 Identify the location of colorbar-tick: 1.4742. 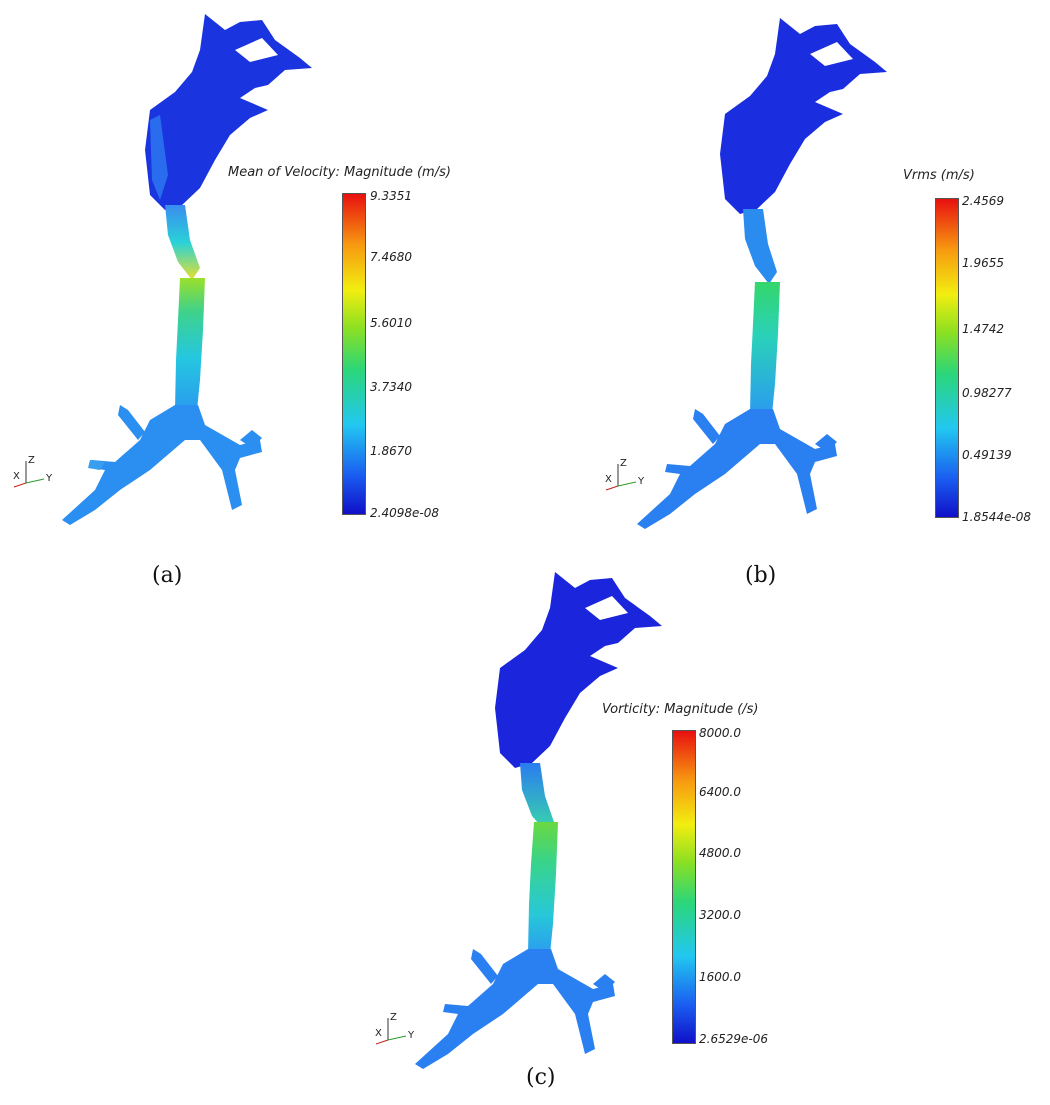
(983, 329).